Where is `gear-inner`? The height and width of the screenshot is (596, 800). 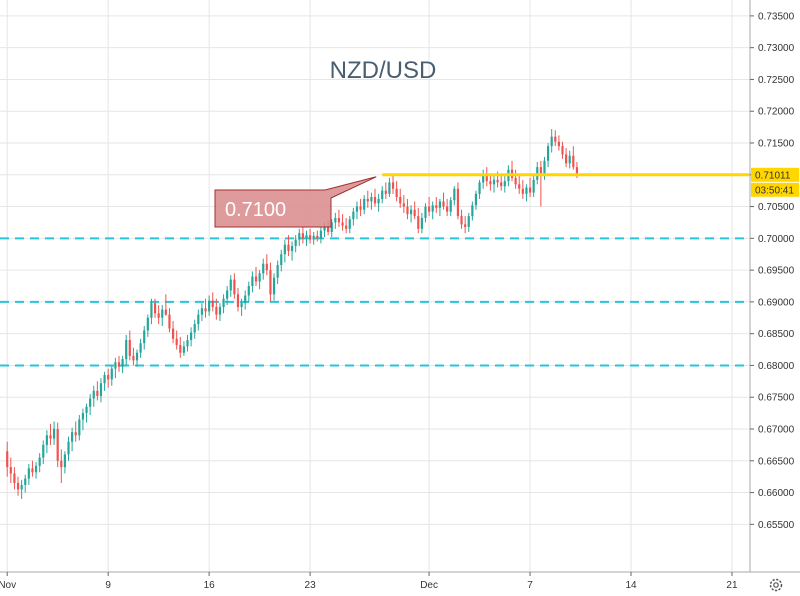
gear-inner is located at coordinates (776, 585).